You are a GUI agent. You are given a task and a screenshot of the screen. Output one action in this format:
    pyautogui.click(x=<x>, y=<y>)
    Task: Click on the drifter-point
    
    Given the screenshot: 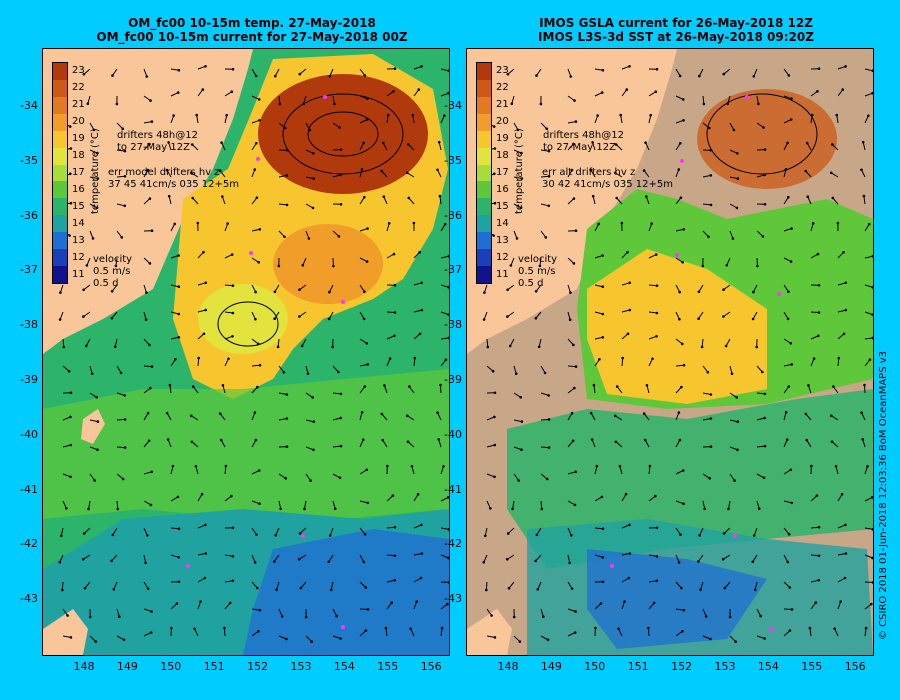 What is the action you would take?
    pyautogui.click(x=747, y=97)
    